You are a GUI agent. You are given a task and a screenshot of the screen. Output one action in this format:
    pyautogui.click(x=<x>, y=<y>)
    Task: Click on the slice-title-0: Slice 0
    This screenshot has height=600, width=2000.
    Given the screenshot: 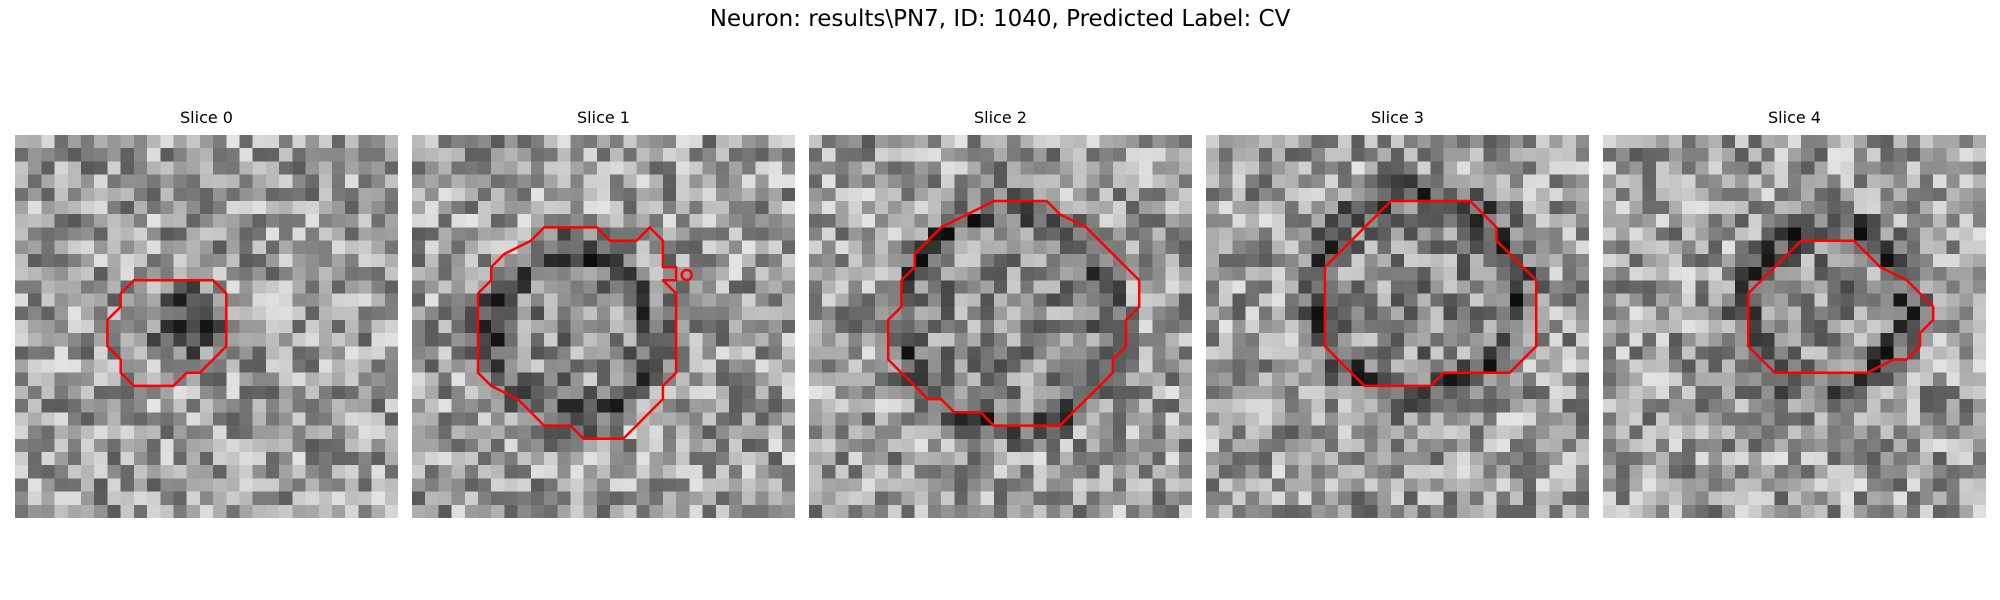 What is the action you would take?
    pyautogui.click(x=206, y=117)
    